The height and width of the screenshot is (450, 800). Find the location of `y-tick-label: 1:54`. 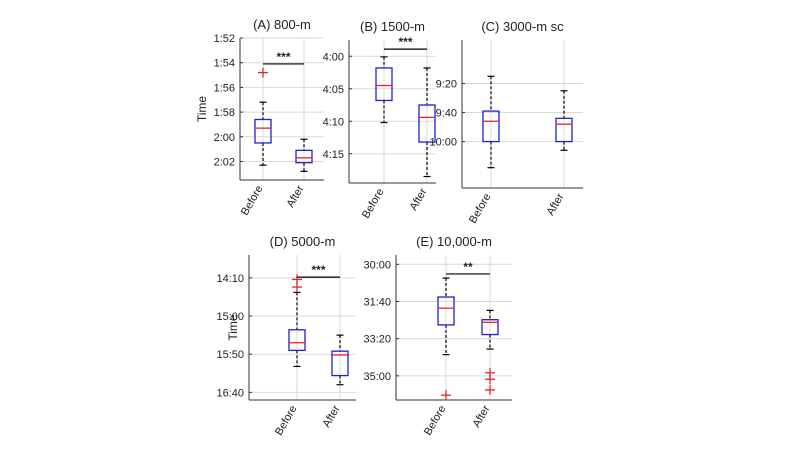

y-tick-label: 1:54 is located at coordinates (224, 64).